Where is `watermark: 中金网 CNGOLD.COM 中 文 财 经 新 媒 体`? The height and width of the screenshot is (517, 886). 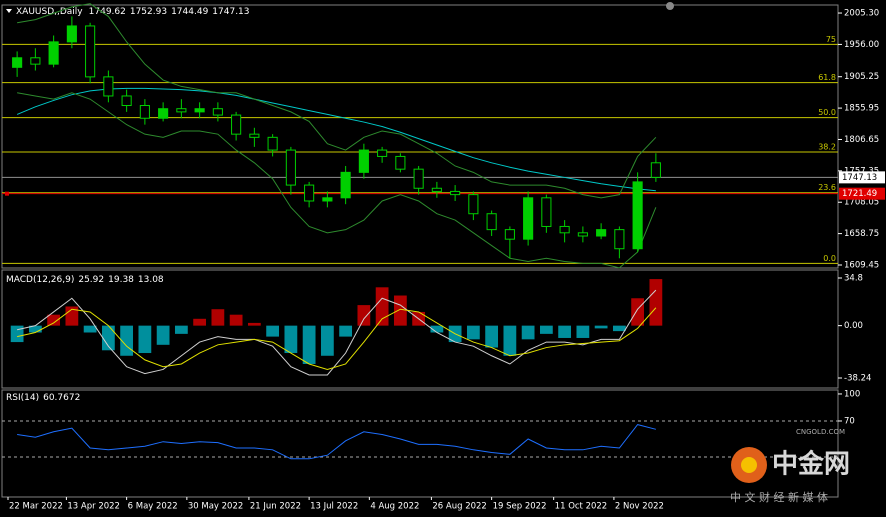
watermark: 中金网 CNGOLD.COM 中 文 财 经 新 媒 体 is located at coordinates (790, 466).